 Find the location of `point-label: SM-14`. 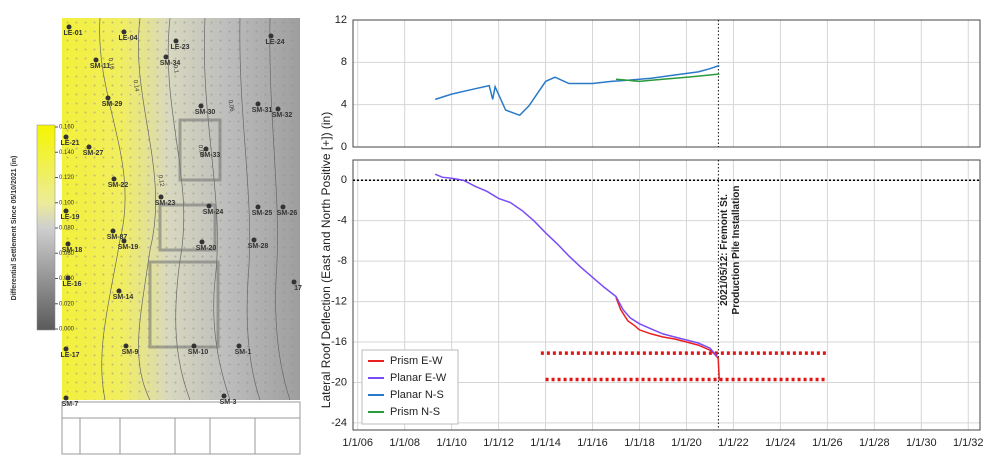

point-label: SM-14 is located at coordinates (123, 297).